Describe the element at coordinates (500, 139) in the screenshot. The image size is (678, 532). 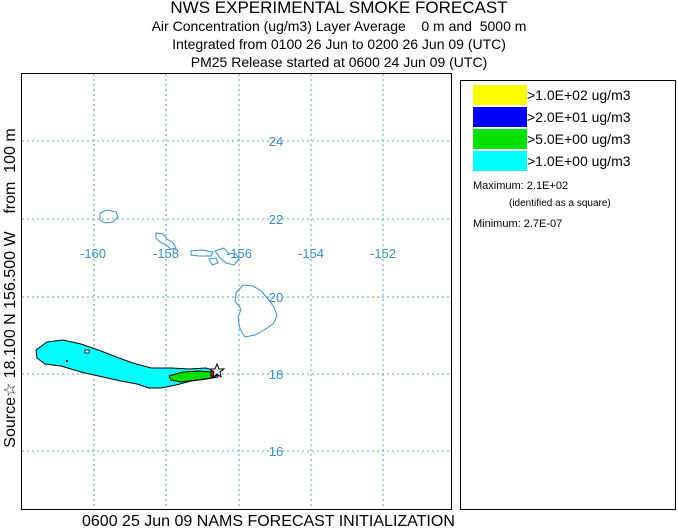
I see `legend-swatch-green` at that location.